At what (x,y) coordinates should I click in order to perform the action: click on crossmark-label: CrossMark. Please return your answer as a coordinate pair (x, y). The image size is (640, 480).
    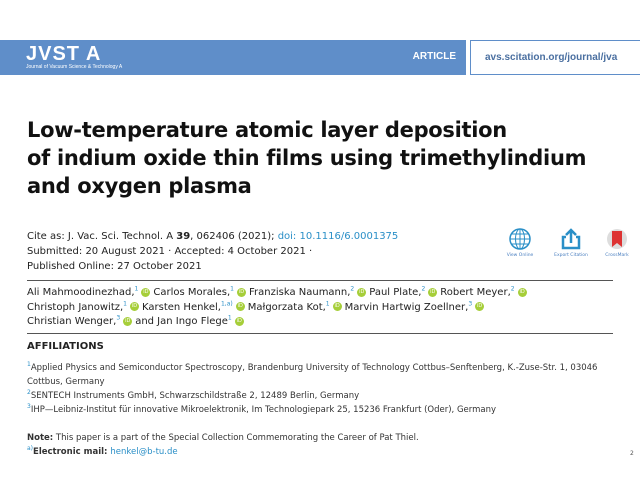
    Looking at the image, I should click on (617, 255).